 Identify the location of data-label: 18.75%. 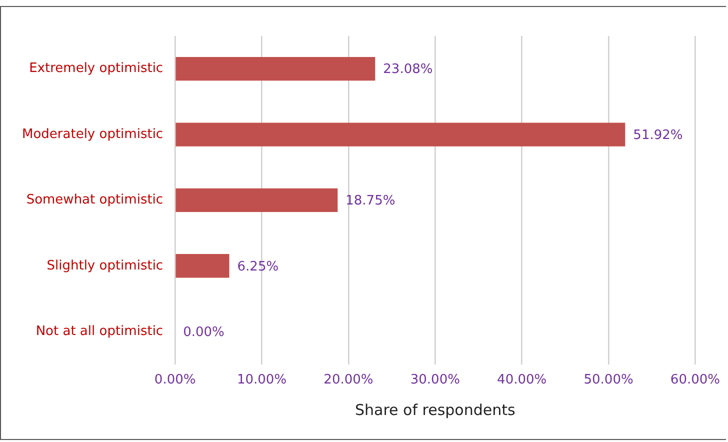
(371, 201).